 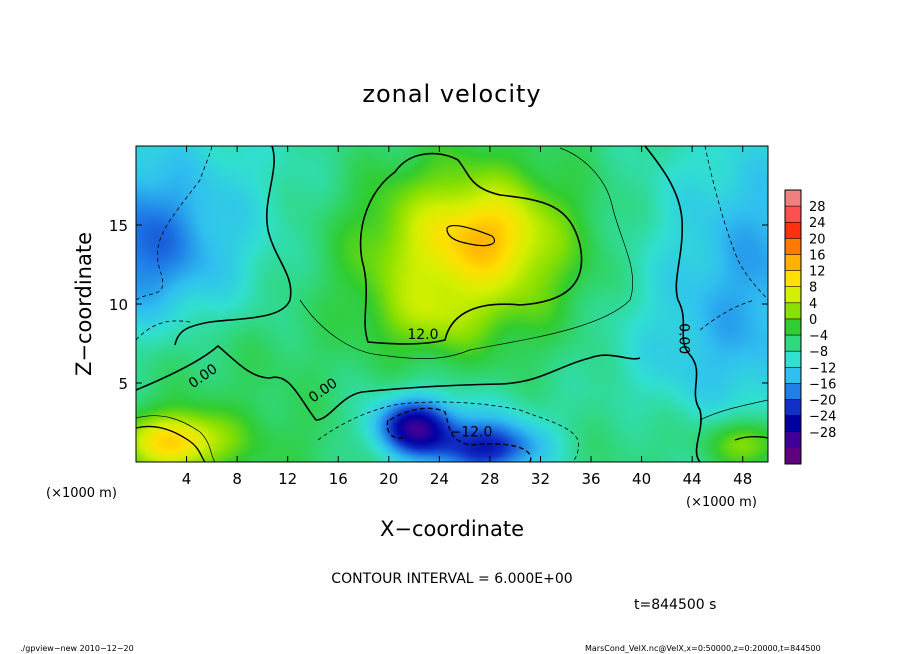 I want to click on x-tick-label: 12, so click(x=287, y=479).